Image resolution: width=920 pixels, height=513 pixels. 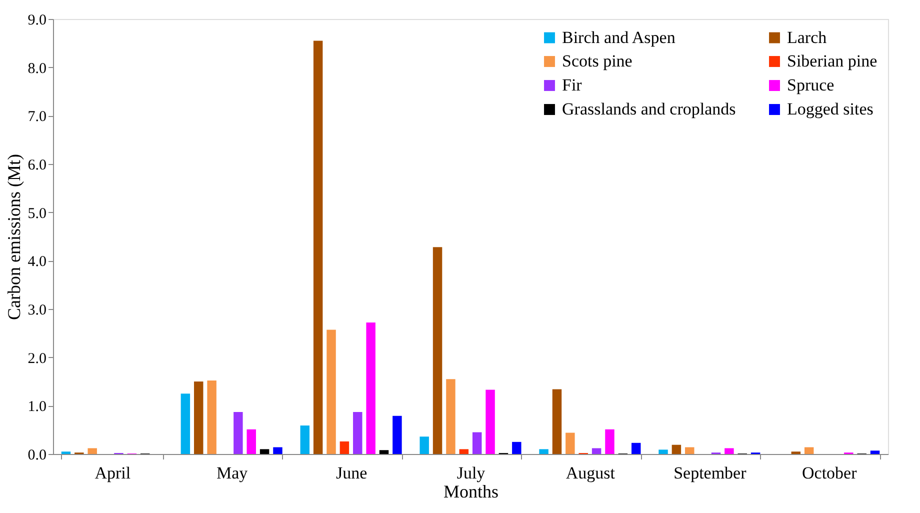 What do you see at coordinates (37, 310) in the screenshot?
I see `y-tick-label: 3.0` at bounding box center [37, 310].